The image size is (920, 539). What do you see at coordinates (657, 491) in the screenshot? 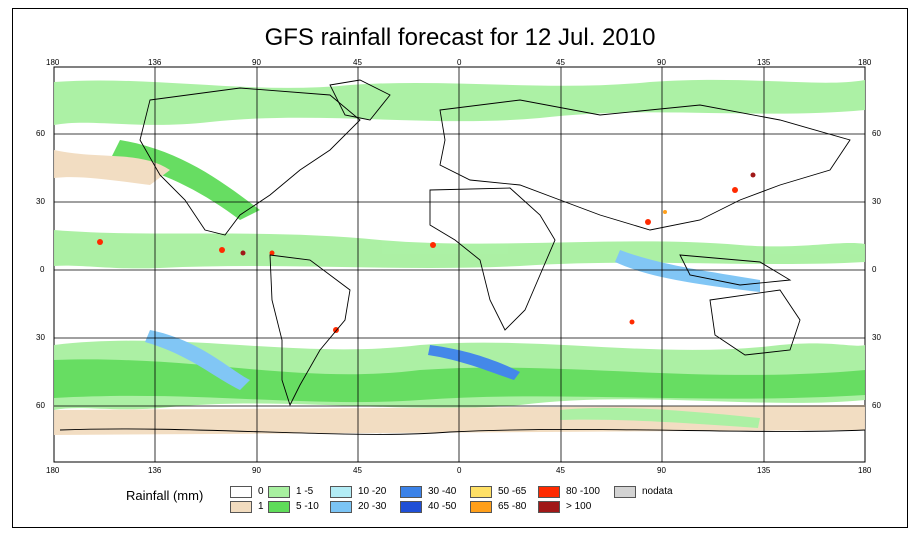
I see `legend-label: nodata` at bounding box center [657, 491].